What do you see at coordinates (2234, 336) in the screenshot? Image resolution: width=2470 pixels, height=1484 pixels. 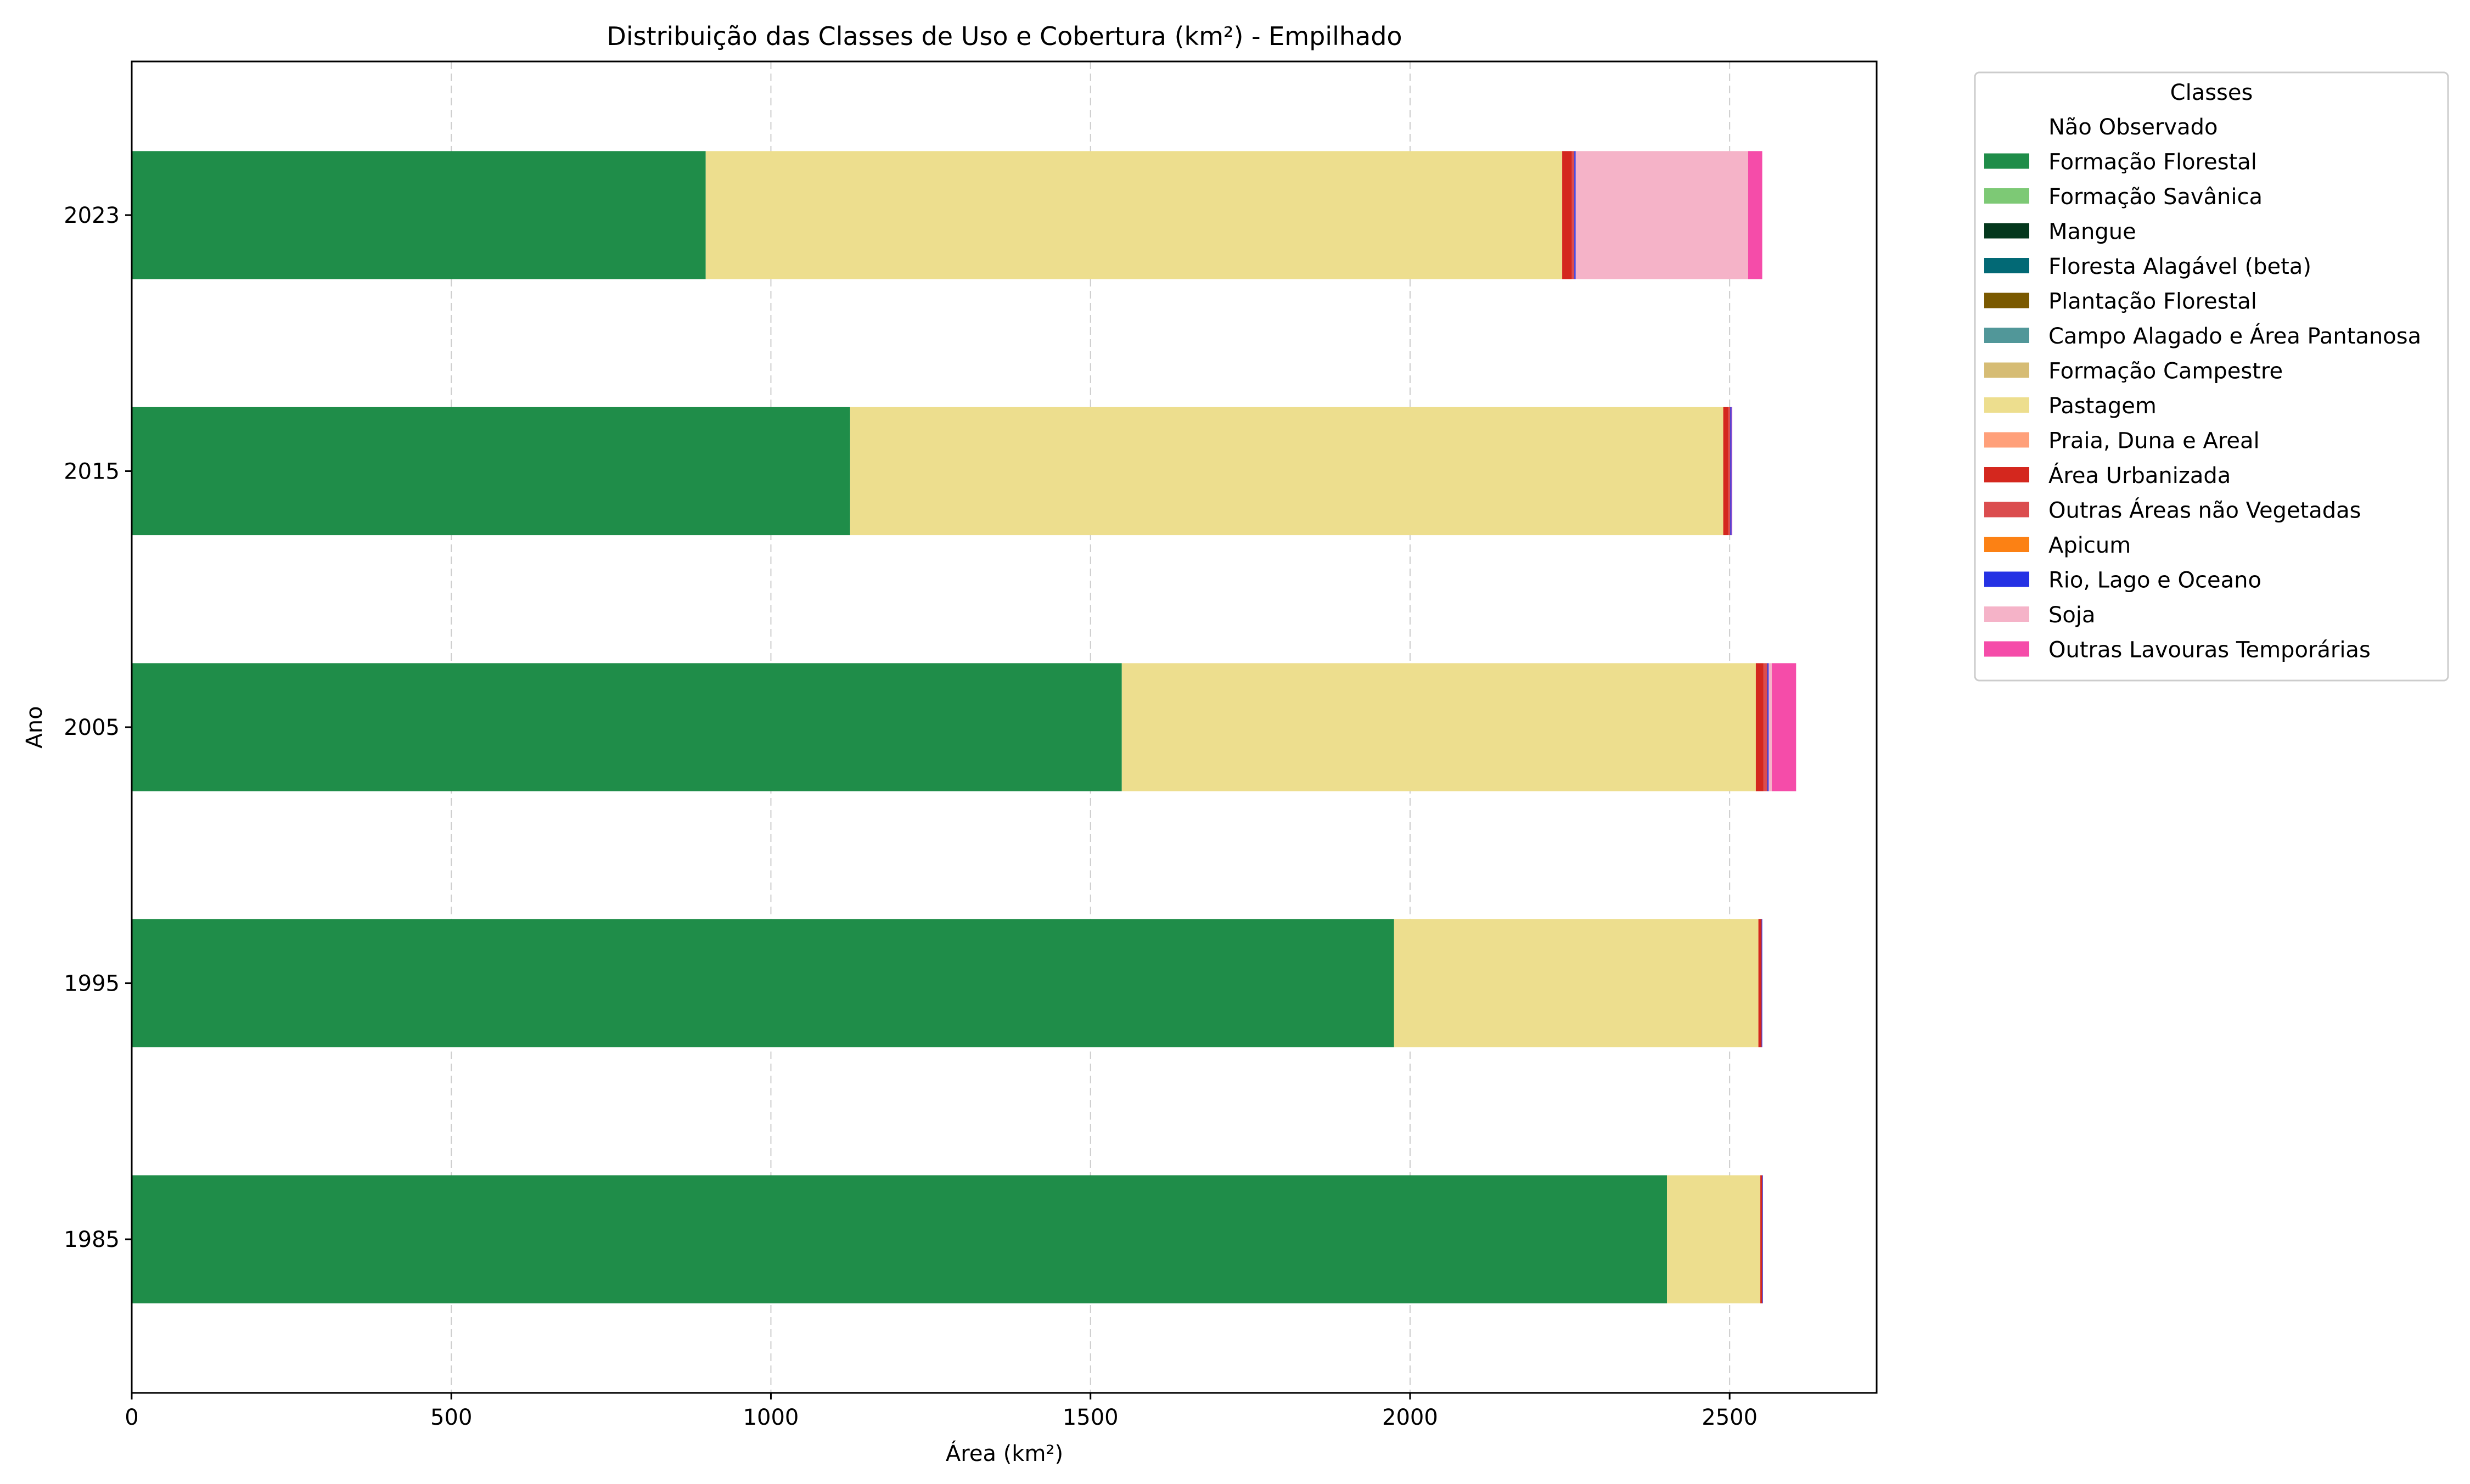 I see `legend-label: Campo Alagado e Área Pantanosa` at bounding box center [2234, 336].